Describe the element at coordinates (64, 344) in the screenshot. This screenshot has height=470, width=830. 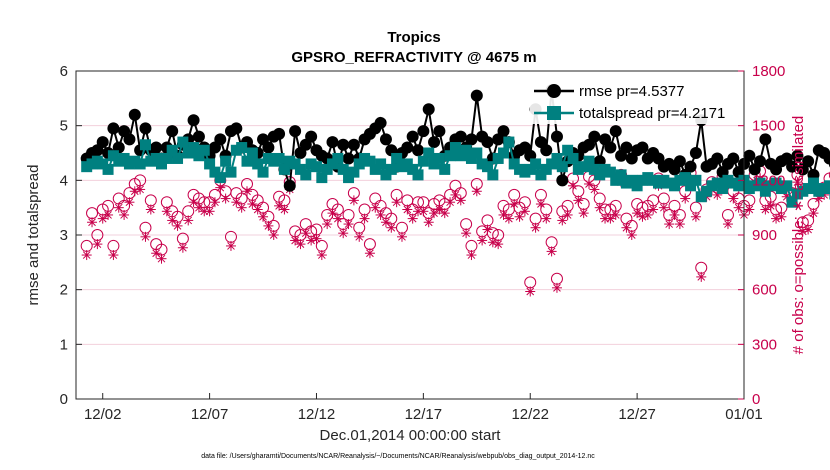
I see `y-tick-label: 1` at that location.